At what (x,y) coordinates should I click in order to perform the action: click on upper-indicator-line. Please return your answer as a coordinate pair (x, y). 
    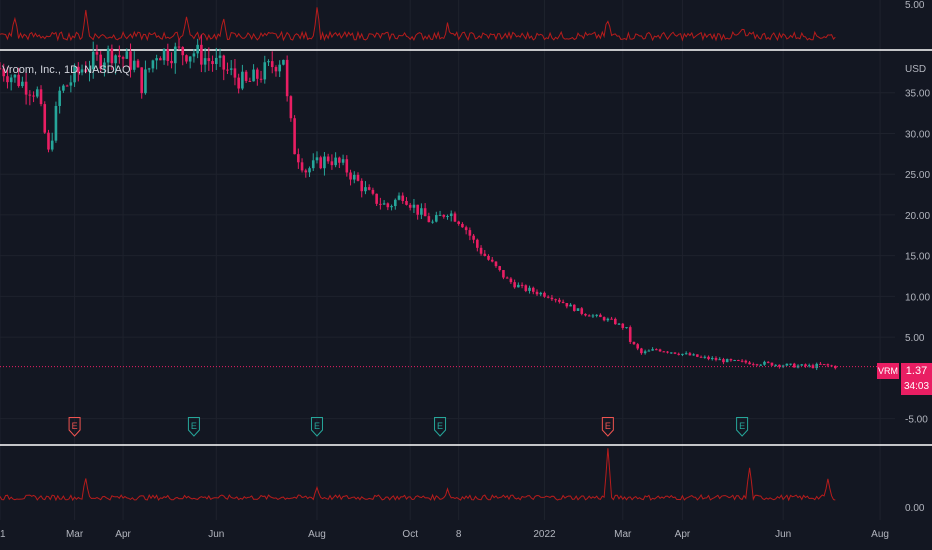
    Looking at the image, I should click on (418, 24).